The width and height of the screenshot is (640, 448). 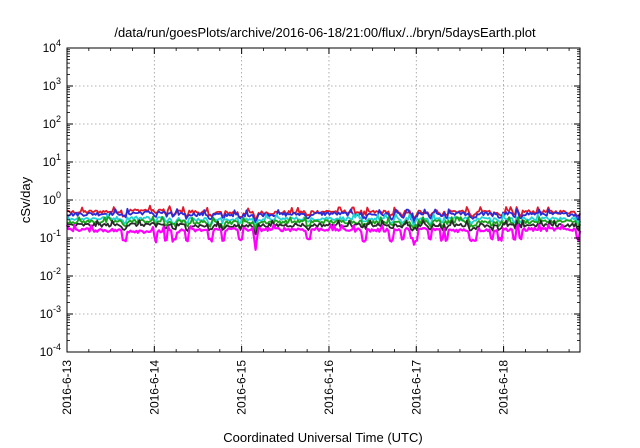 I want to click on series-group, so click(x=323, y=227).